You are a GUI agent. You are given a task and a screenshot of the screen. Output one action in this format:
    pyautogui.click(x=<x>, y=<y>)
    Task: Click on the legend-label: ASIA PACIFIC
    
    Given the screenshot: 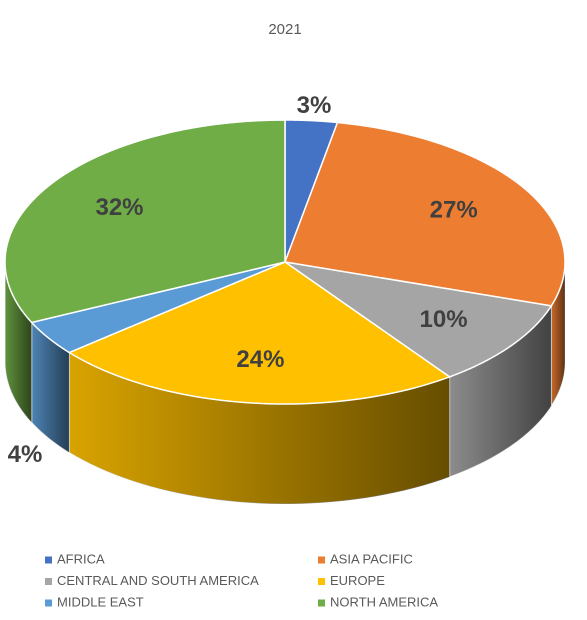 What is the action you would take?
    pyautogui.click(x=371, y=558)
    